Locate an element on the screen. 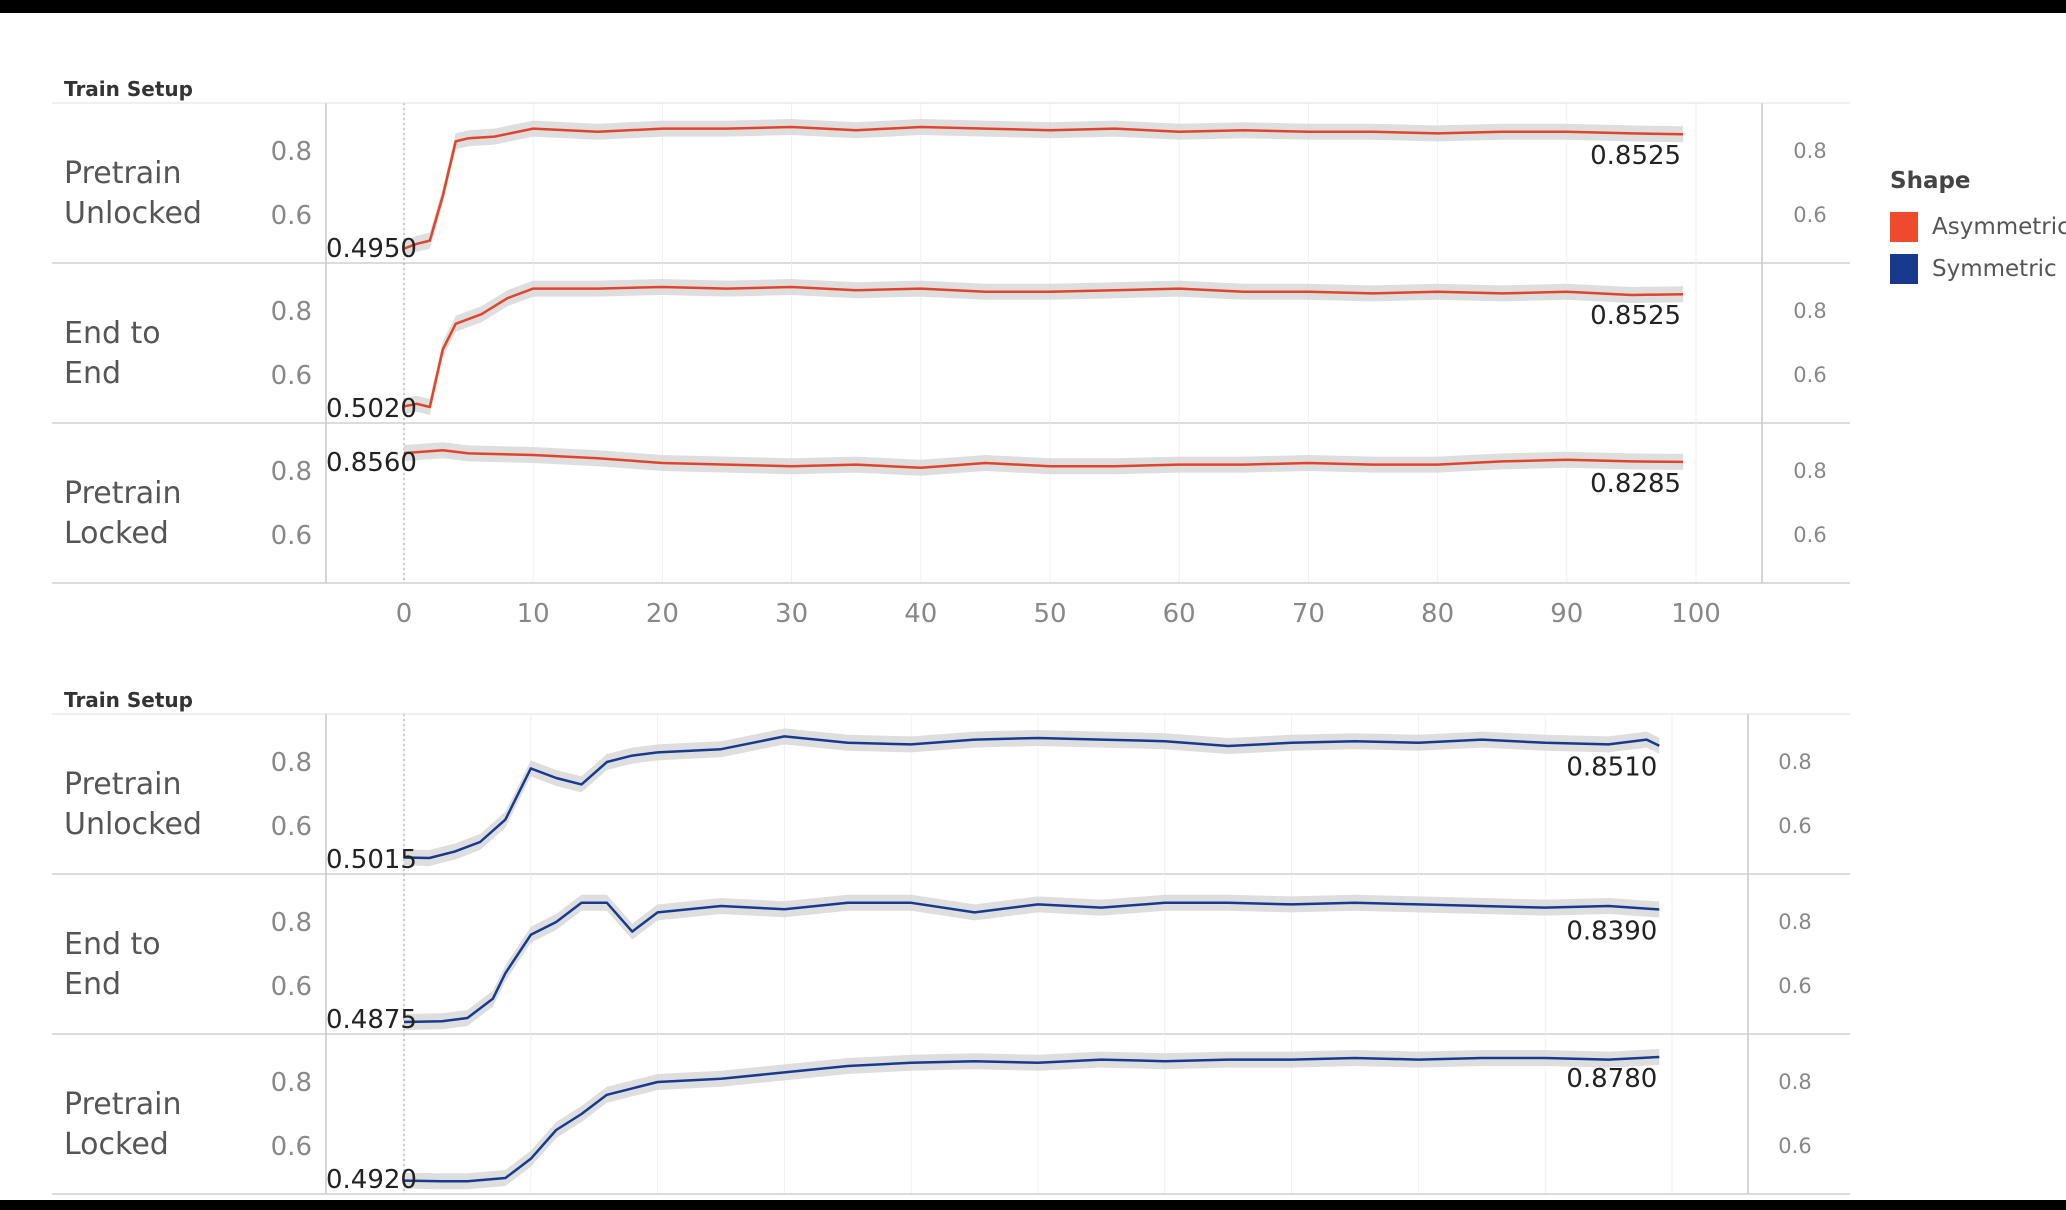  end-value-label: 0.8285 is located at coordinates (1635, 484).